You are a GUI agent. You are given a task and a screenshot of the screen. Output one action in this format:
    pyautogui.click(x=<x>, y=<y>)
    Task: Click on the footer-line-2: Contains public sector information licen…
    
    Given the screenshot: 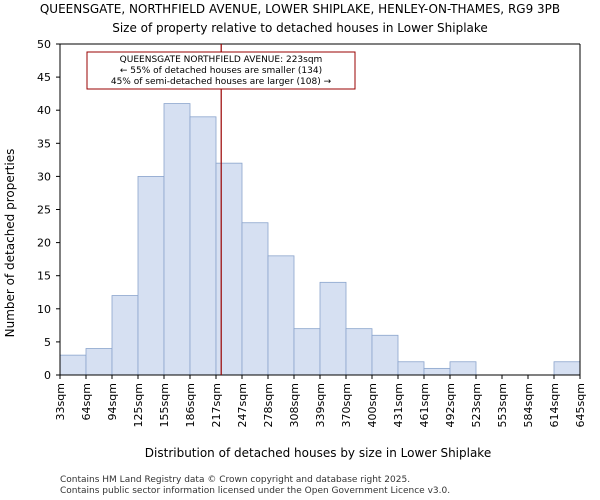 What is the action you would take?
    pyautogui.click(x=255, y=491)
    